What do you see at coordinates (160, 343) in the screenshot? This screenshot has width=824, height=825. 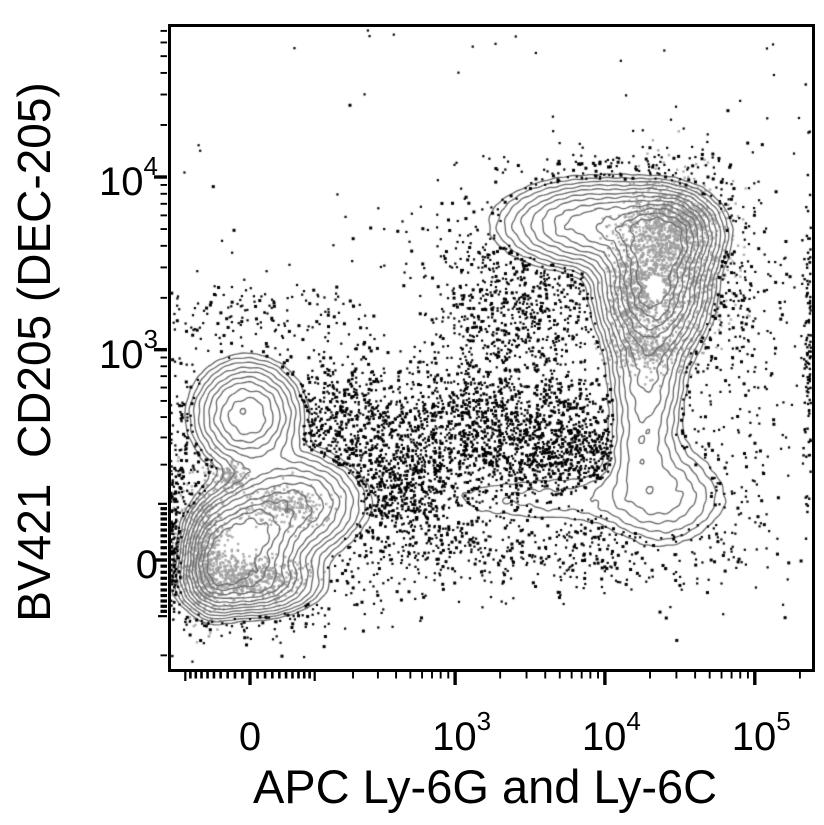 I see `y-axis-ticks` at bounding box center [160, 343].